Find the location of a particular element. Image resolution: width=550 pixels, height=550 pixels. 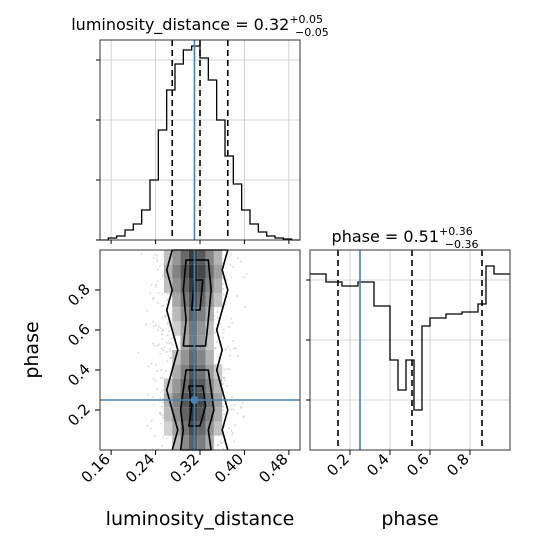

x-tick-label: 0.32 is located at coordinates (184, 468).